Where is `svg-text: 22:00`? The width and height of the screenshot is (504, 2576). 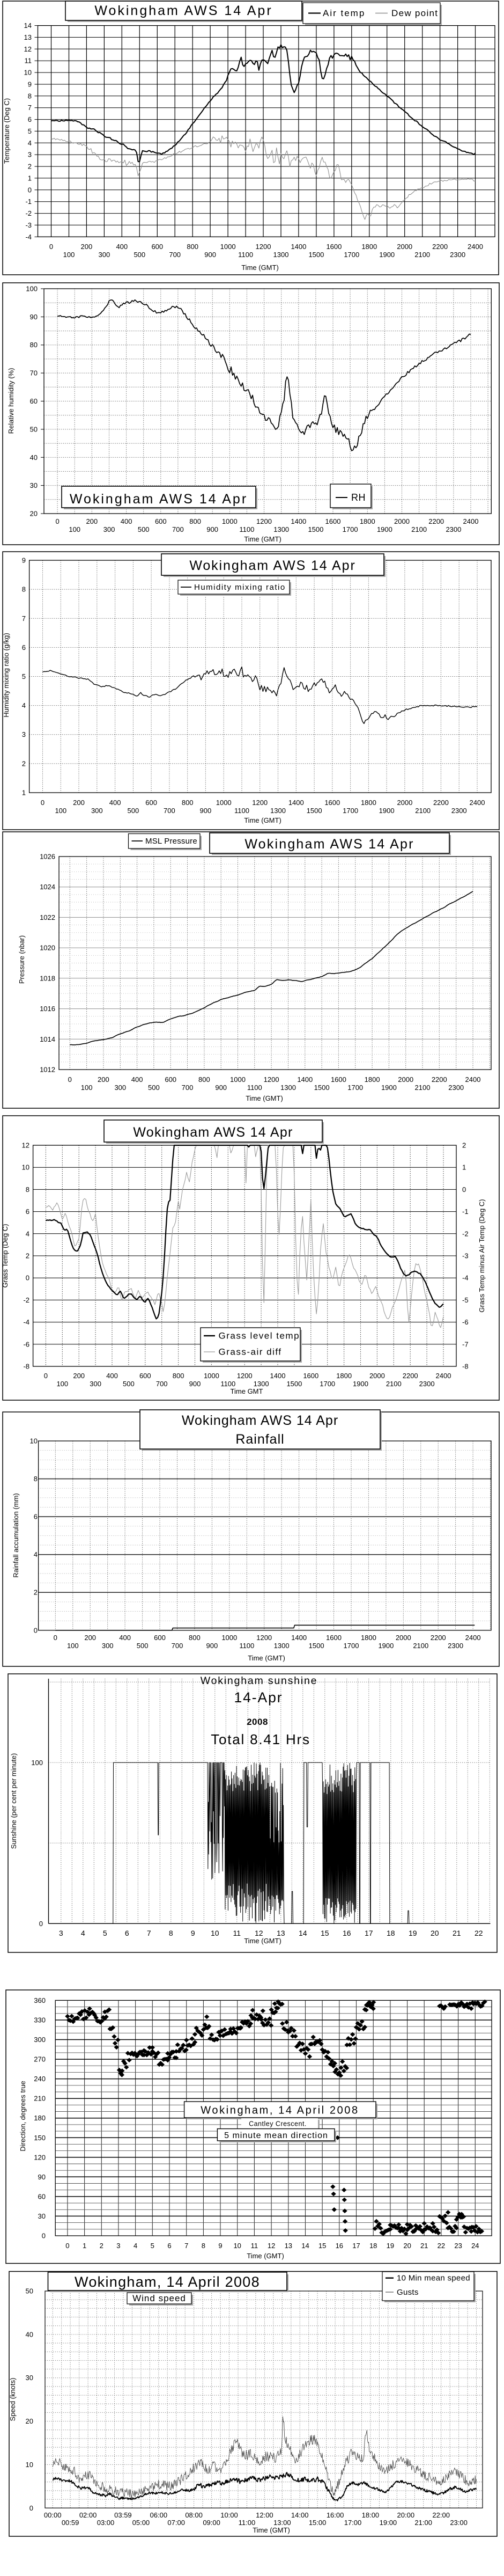 svg-text: 22:00 is located at coordinates (441, 2515).